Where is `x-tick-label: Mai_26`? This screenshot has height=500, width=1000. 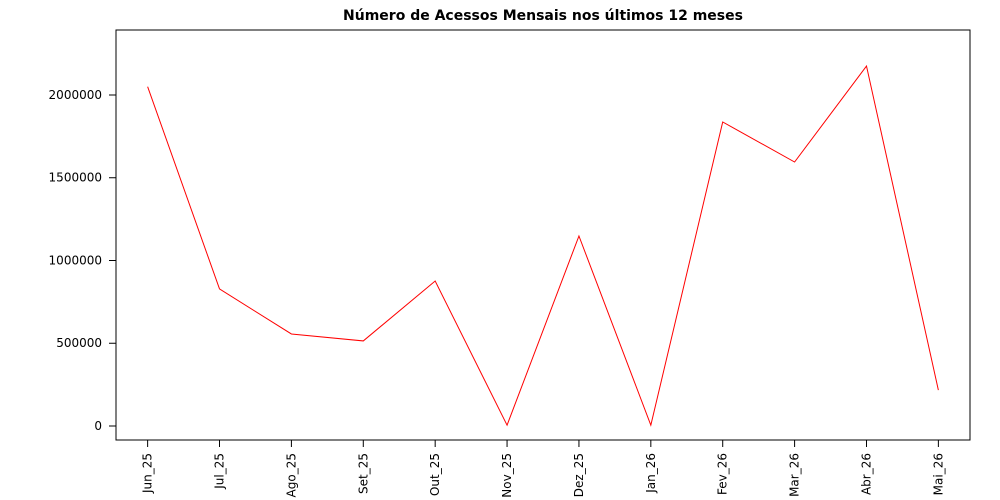
x-tick-label: Mai_26 is located at coordinates (938, 474).